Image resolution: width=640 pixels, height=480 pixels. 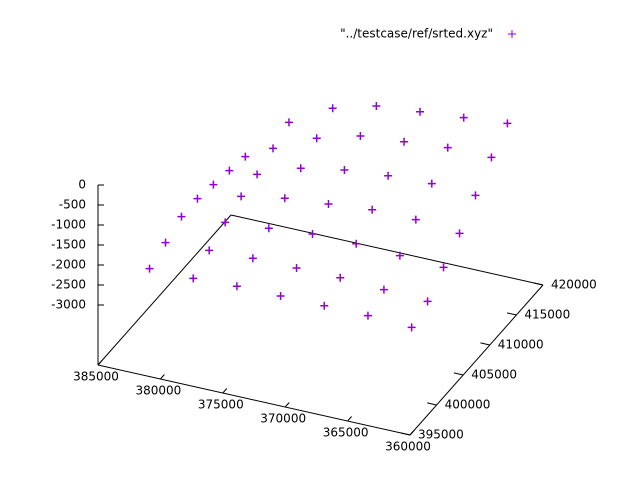 What do you see at coordinates (468, 405) in the screenshot?
I see `y-tick-label: 400000` at bounding box center [468, 405].